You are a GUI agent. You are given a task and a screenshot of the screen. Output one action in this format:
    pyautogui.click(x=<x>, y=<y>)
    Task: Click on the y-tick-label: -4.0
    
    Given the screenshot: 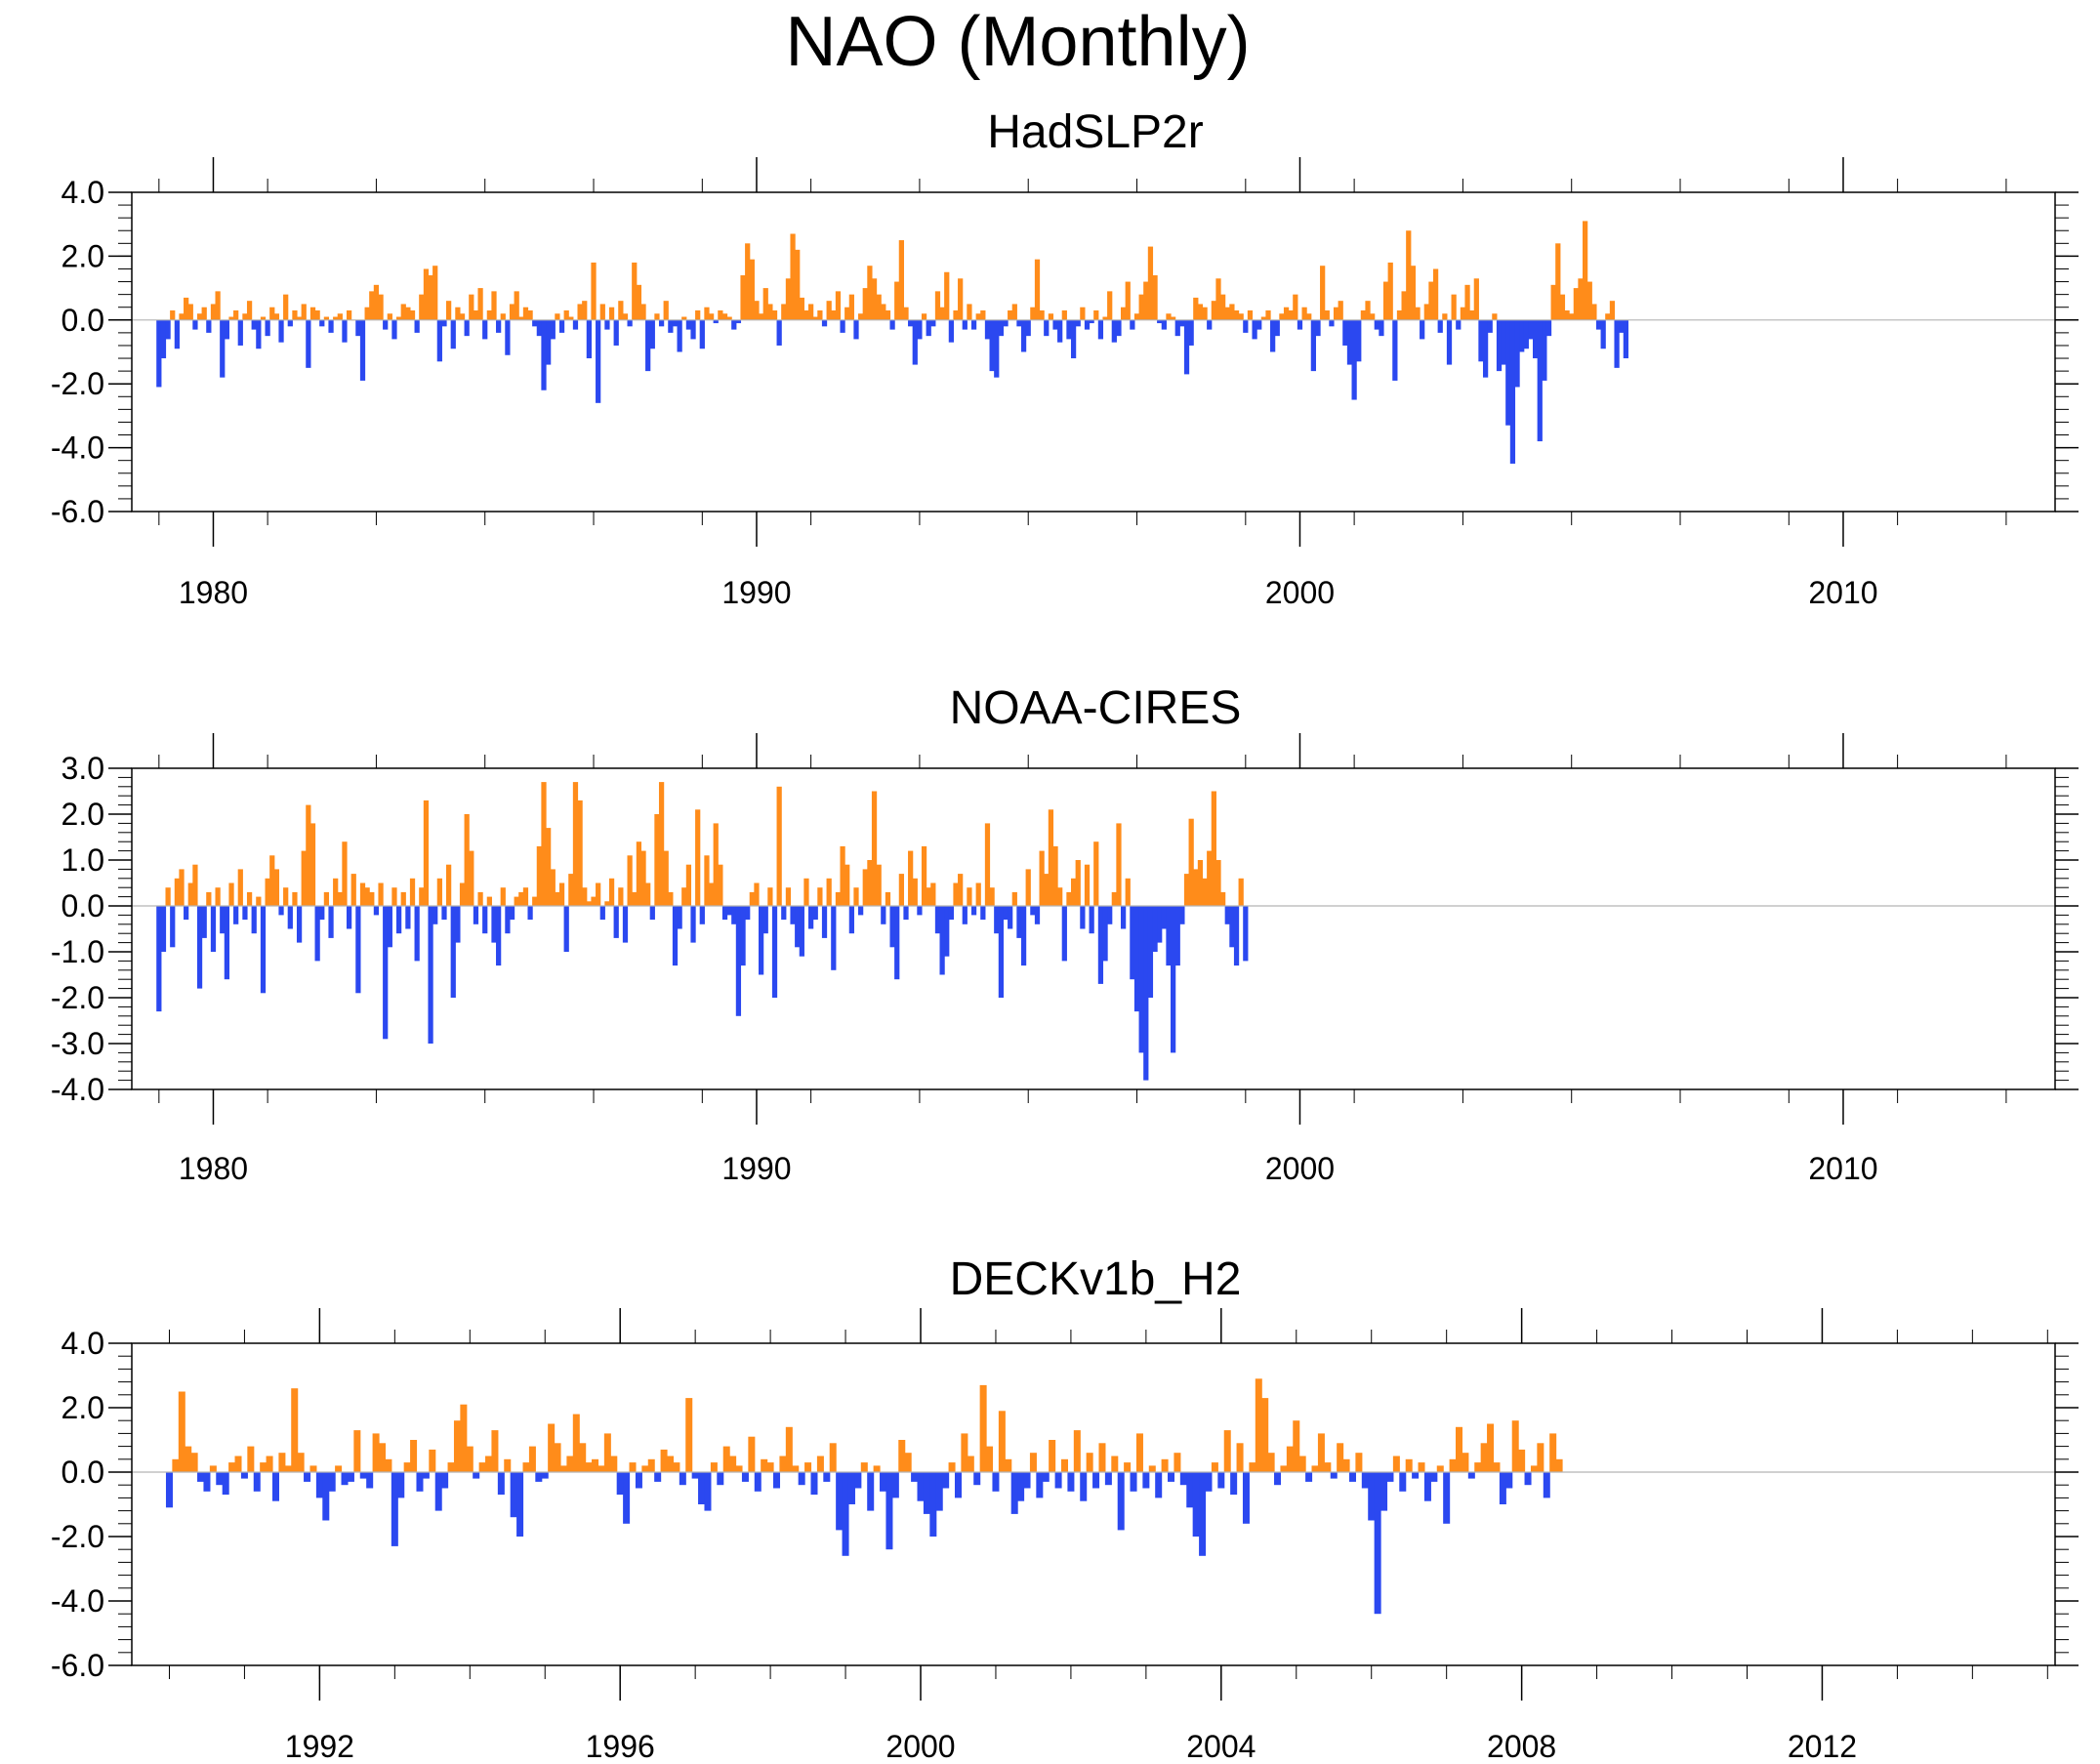 What is the action you would take?
    pyautogui.click(x=77, y=1601)
    